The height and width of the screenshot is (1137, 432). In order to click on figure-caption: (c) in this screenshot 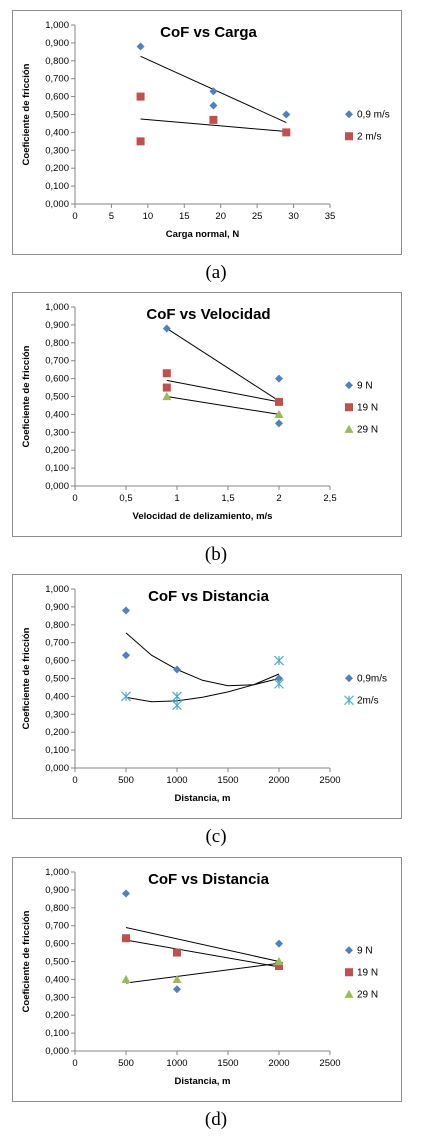, I will do `click(216, 836)`.